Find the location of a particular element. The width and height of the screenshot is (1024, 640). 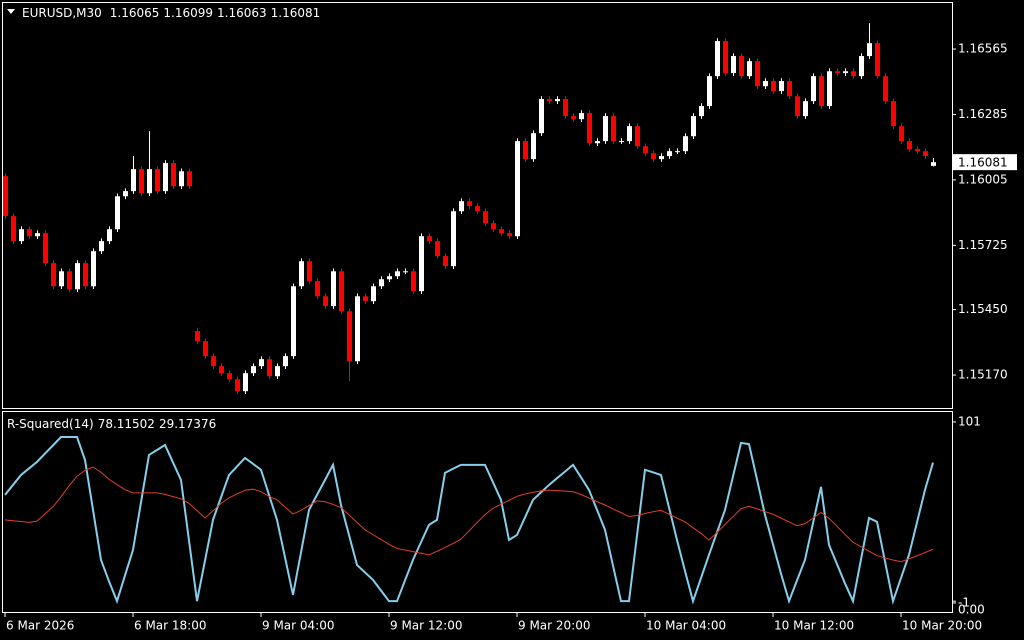

y-tick-label: 0.00 is located at coordinates (971, 610).